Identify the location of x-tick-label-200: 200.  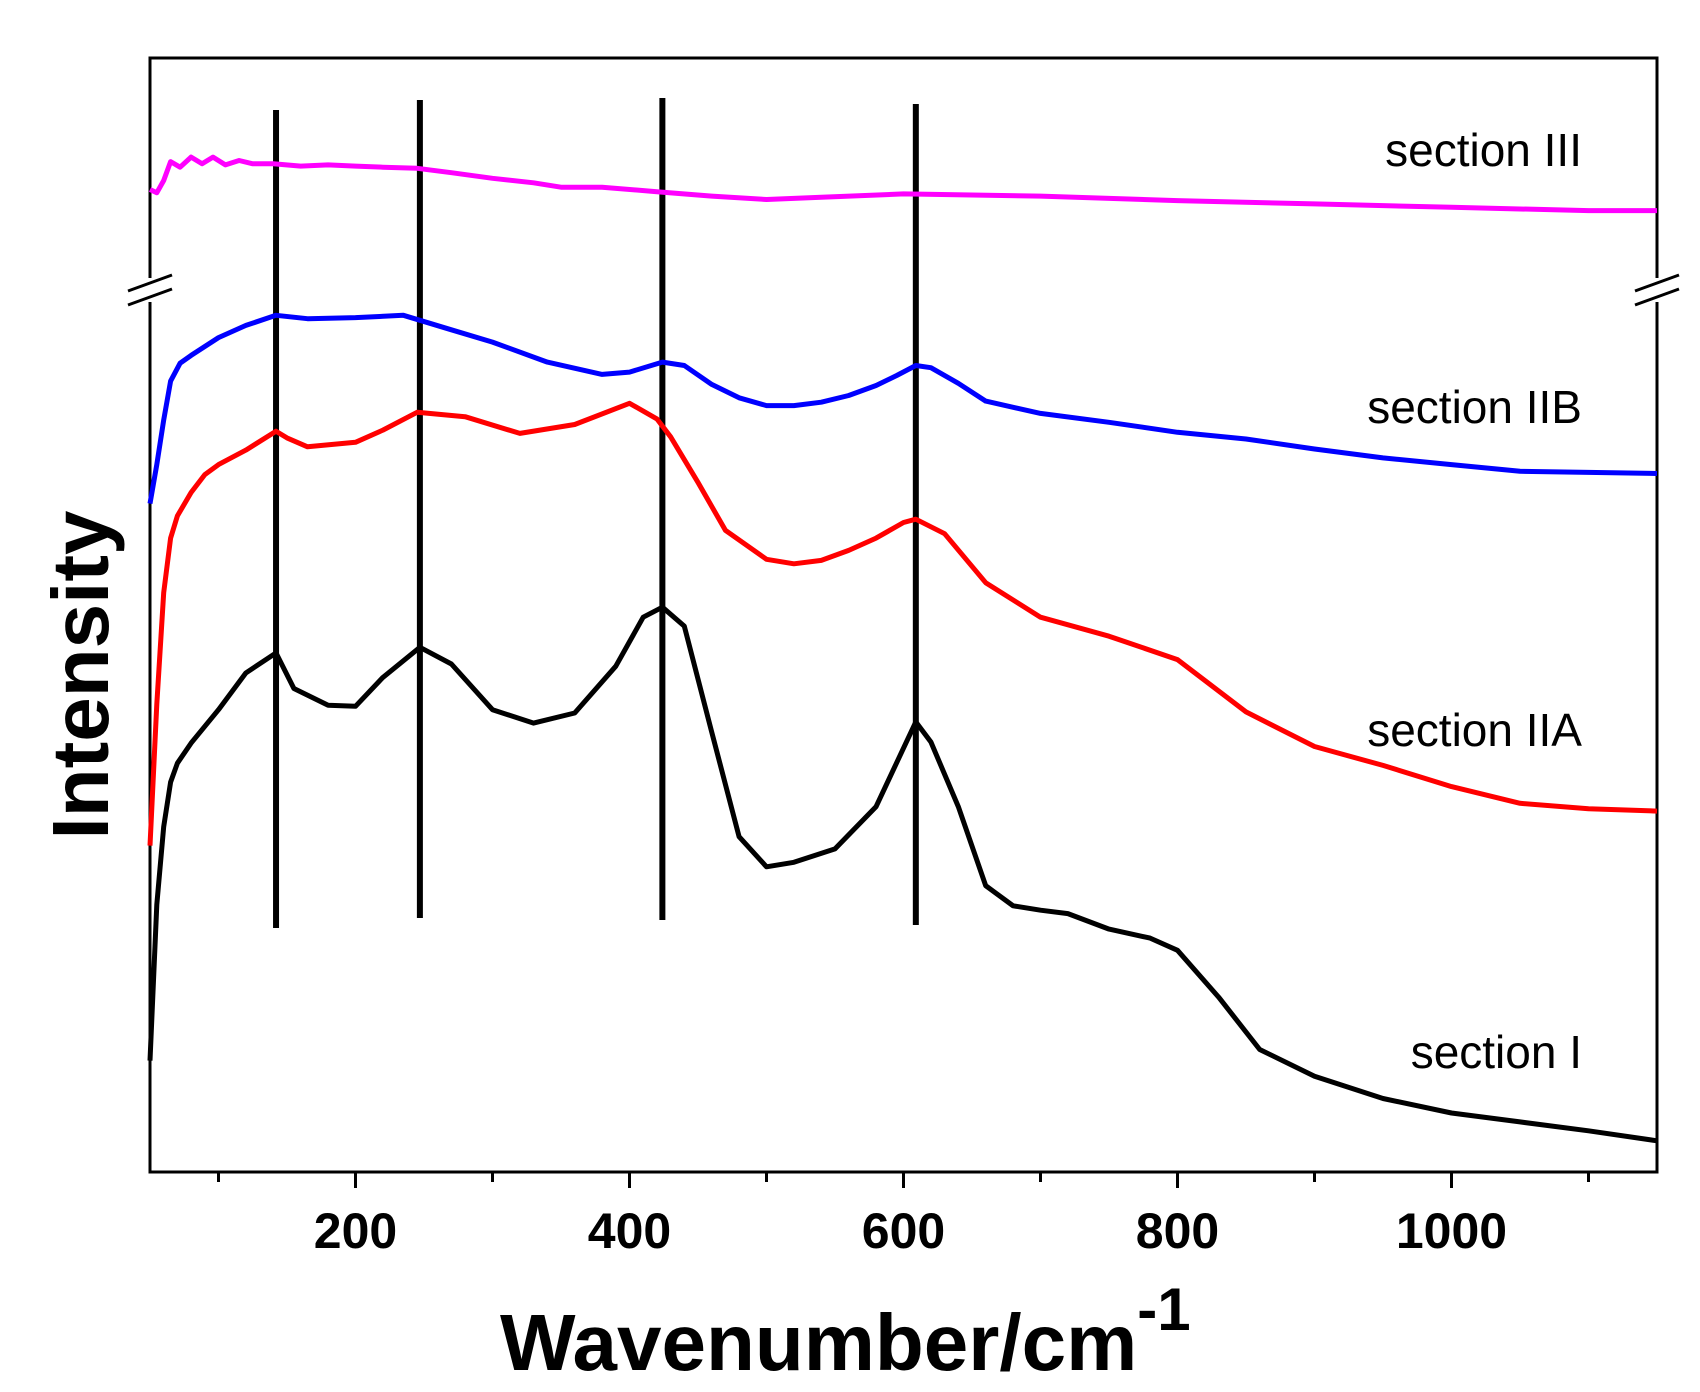
(355, 1231).